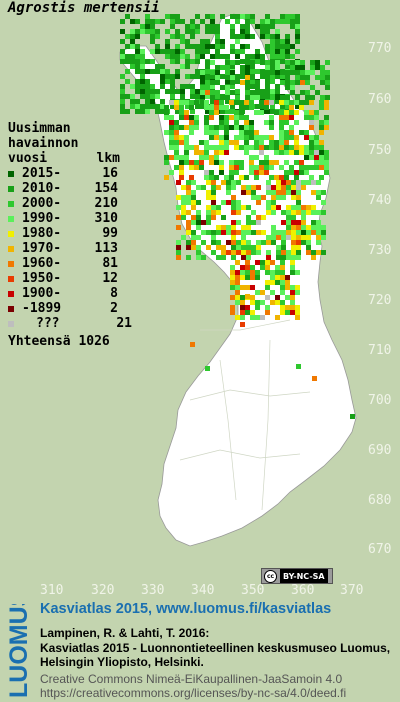 This screenshot has height=702, width=400. What do you see at coordinates (11, 308) in the screenshot?
I see `legend-swatch` at bounding box center [11, 308].